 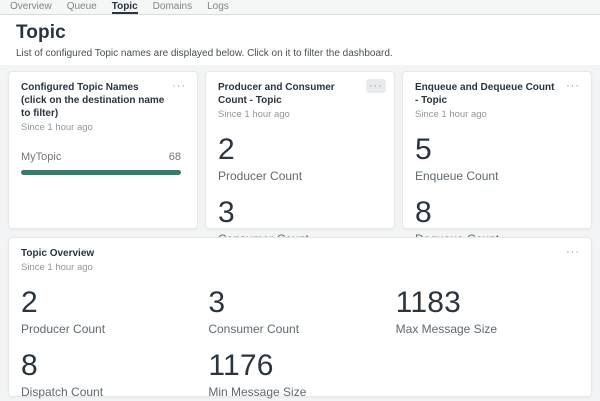 What do you see at coordinates (428, 302) in the screenshot?
I see `metric-value: 1183` at bounding box center [428, 302].